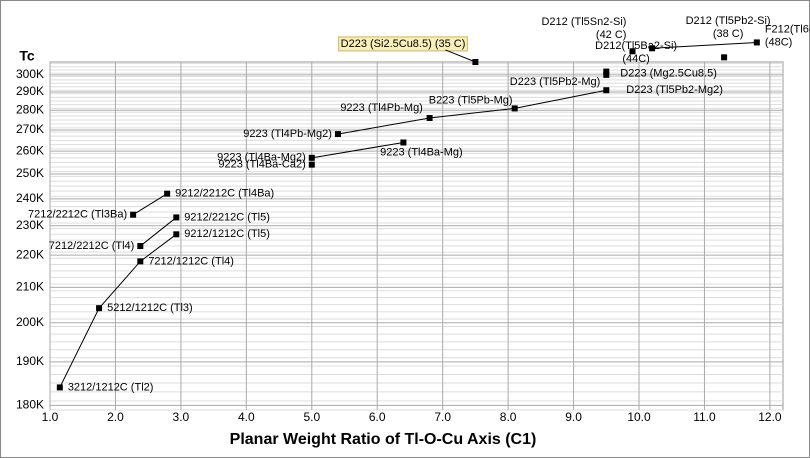  Describe the element at coordinates (636, 59) in the screenshot. I see `point-label: (44C)` at that location.